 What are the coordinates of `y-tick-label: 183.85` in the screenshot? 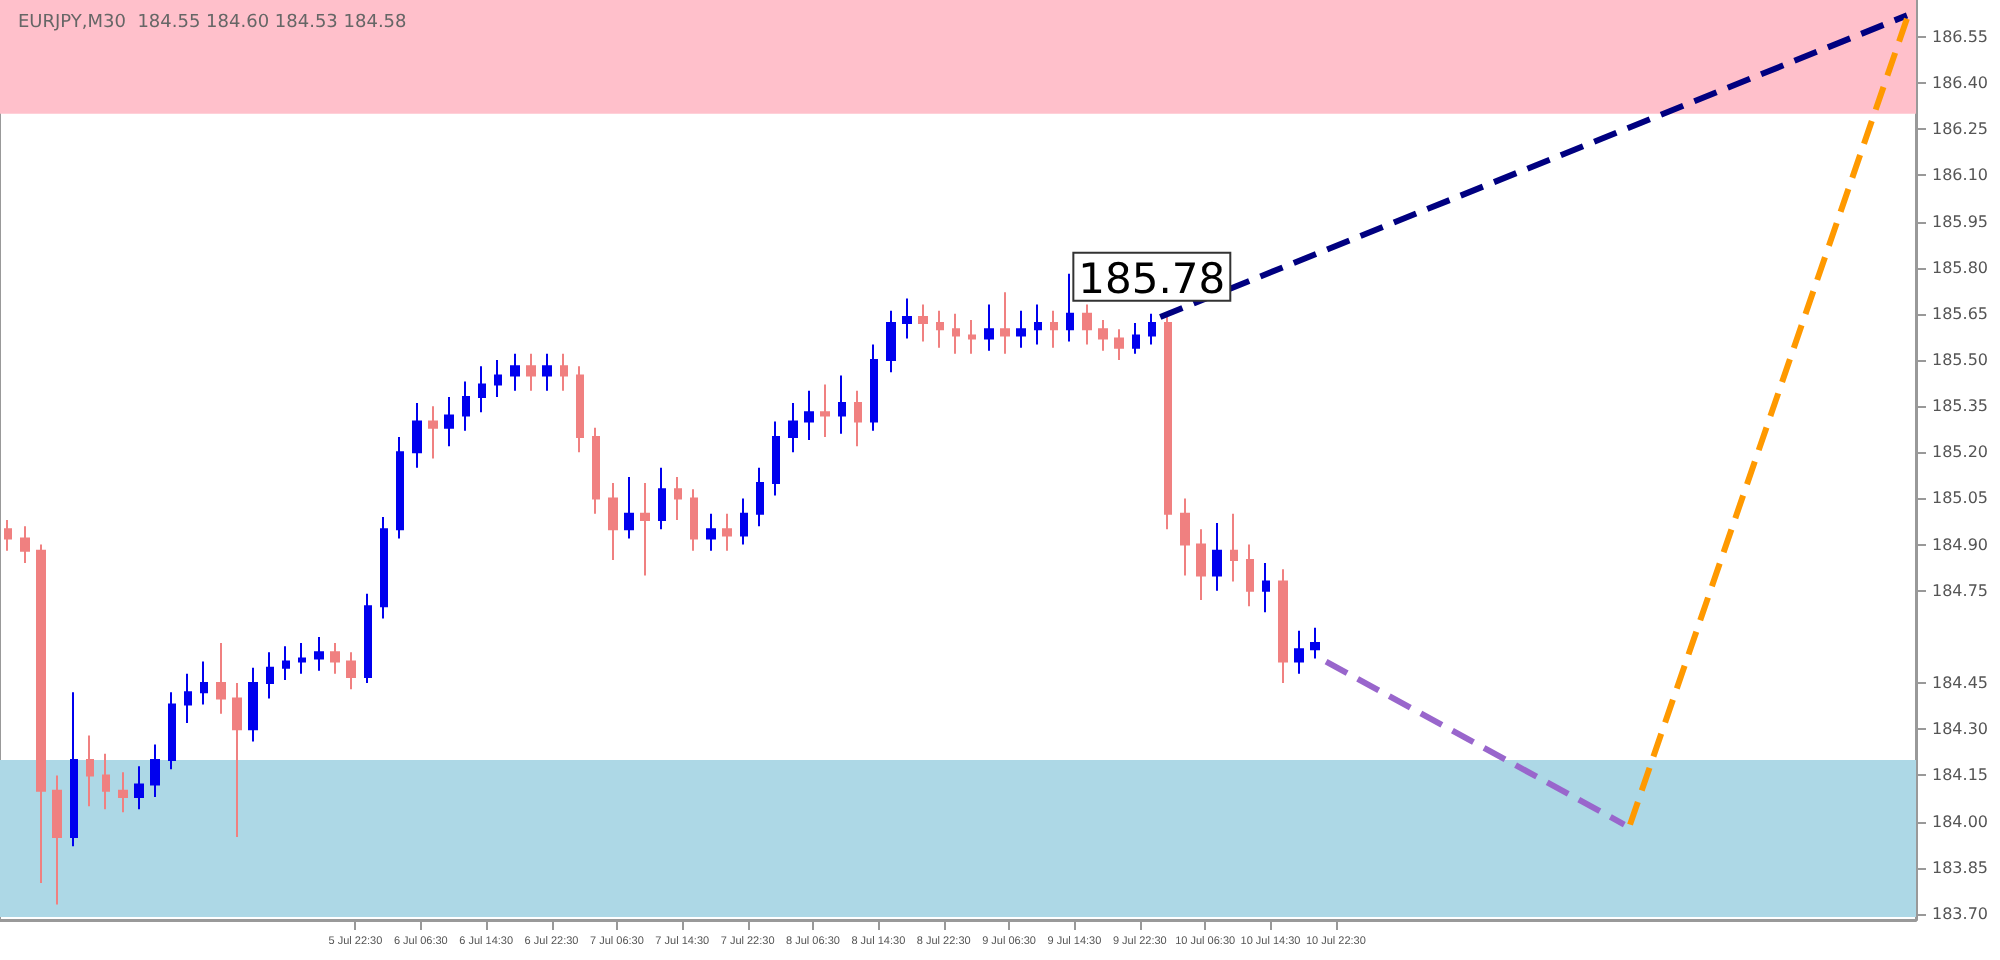 It's located at (1960, 867).